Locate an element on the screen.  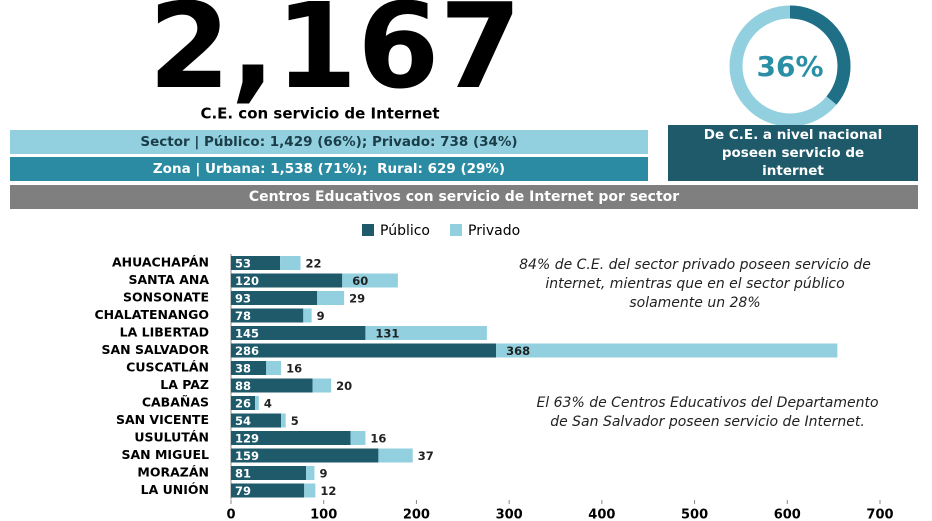
data-label: 22 is located at coordinates (314, 264).